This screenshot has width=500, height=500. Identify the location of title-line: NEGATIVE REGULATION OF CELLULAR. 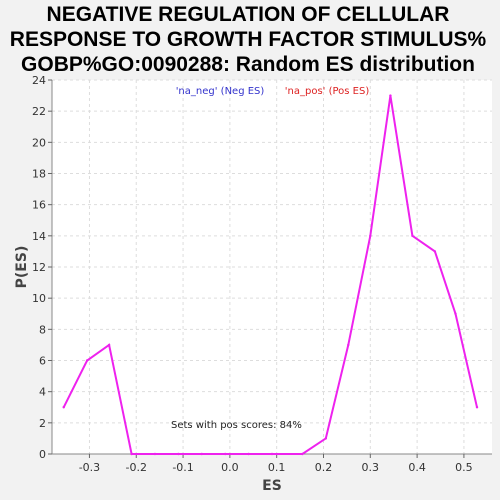
(248, 14).